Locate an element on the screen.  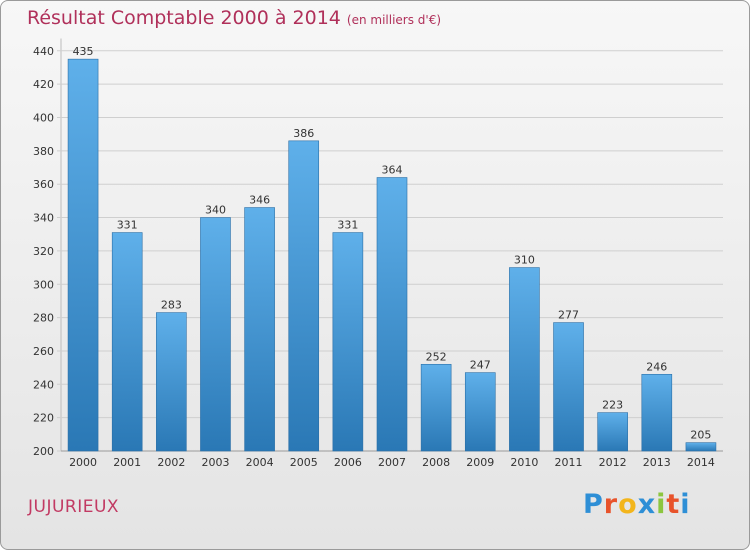
value-label-2006: 331 is located at coordinates (347, 225).